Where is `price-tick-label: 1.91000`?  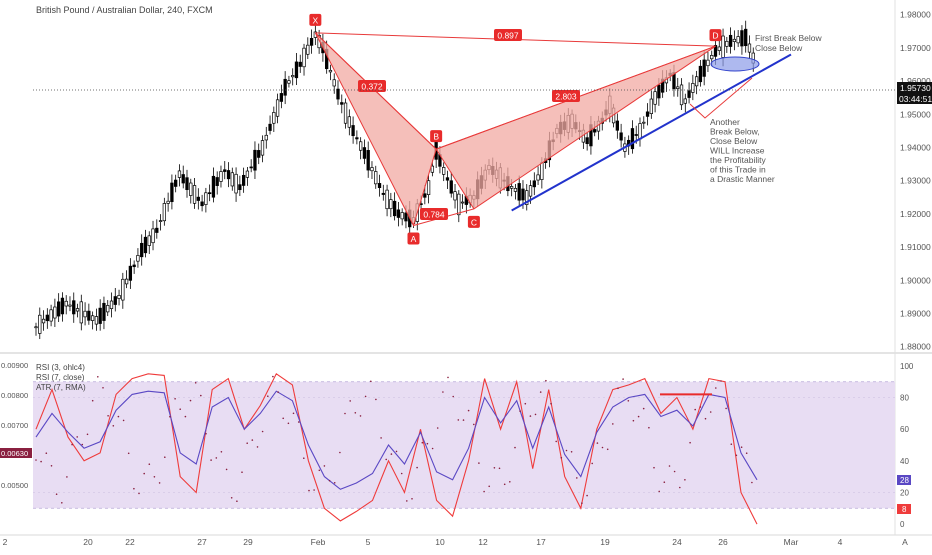
price-tick-label: 1.91000 is located at coordinates (915, 247).